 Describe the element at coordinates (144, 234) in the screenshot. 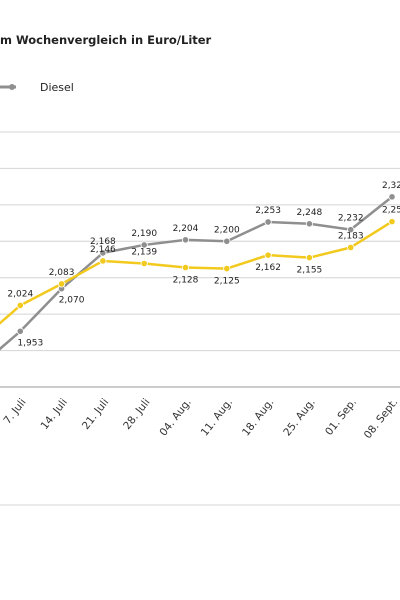

I see `data-label: 2,190` at that location.